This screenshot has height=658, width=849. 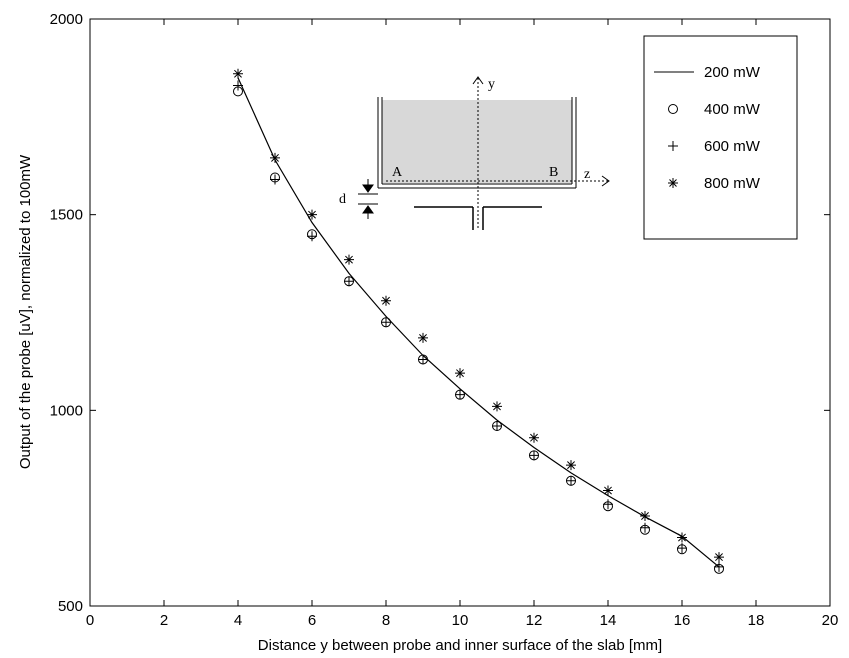 What do you see at coordinates (673, 109) in the screenshot?
I see `legend-marker-400mw` at bounding box center [673, 109].